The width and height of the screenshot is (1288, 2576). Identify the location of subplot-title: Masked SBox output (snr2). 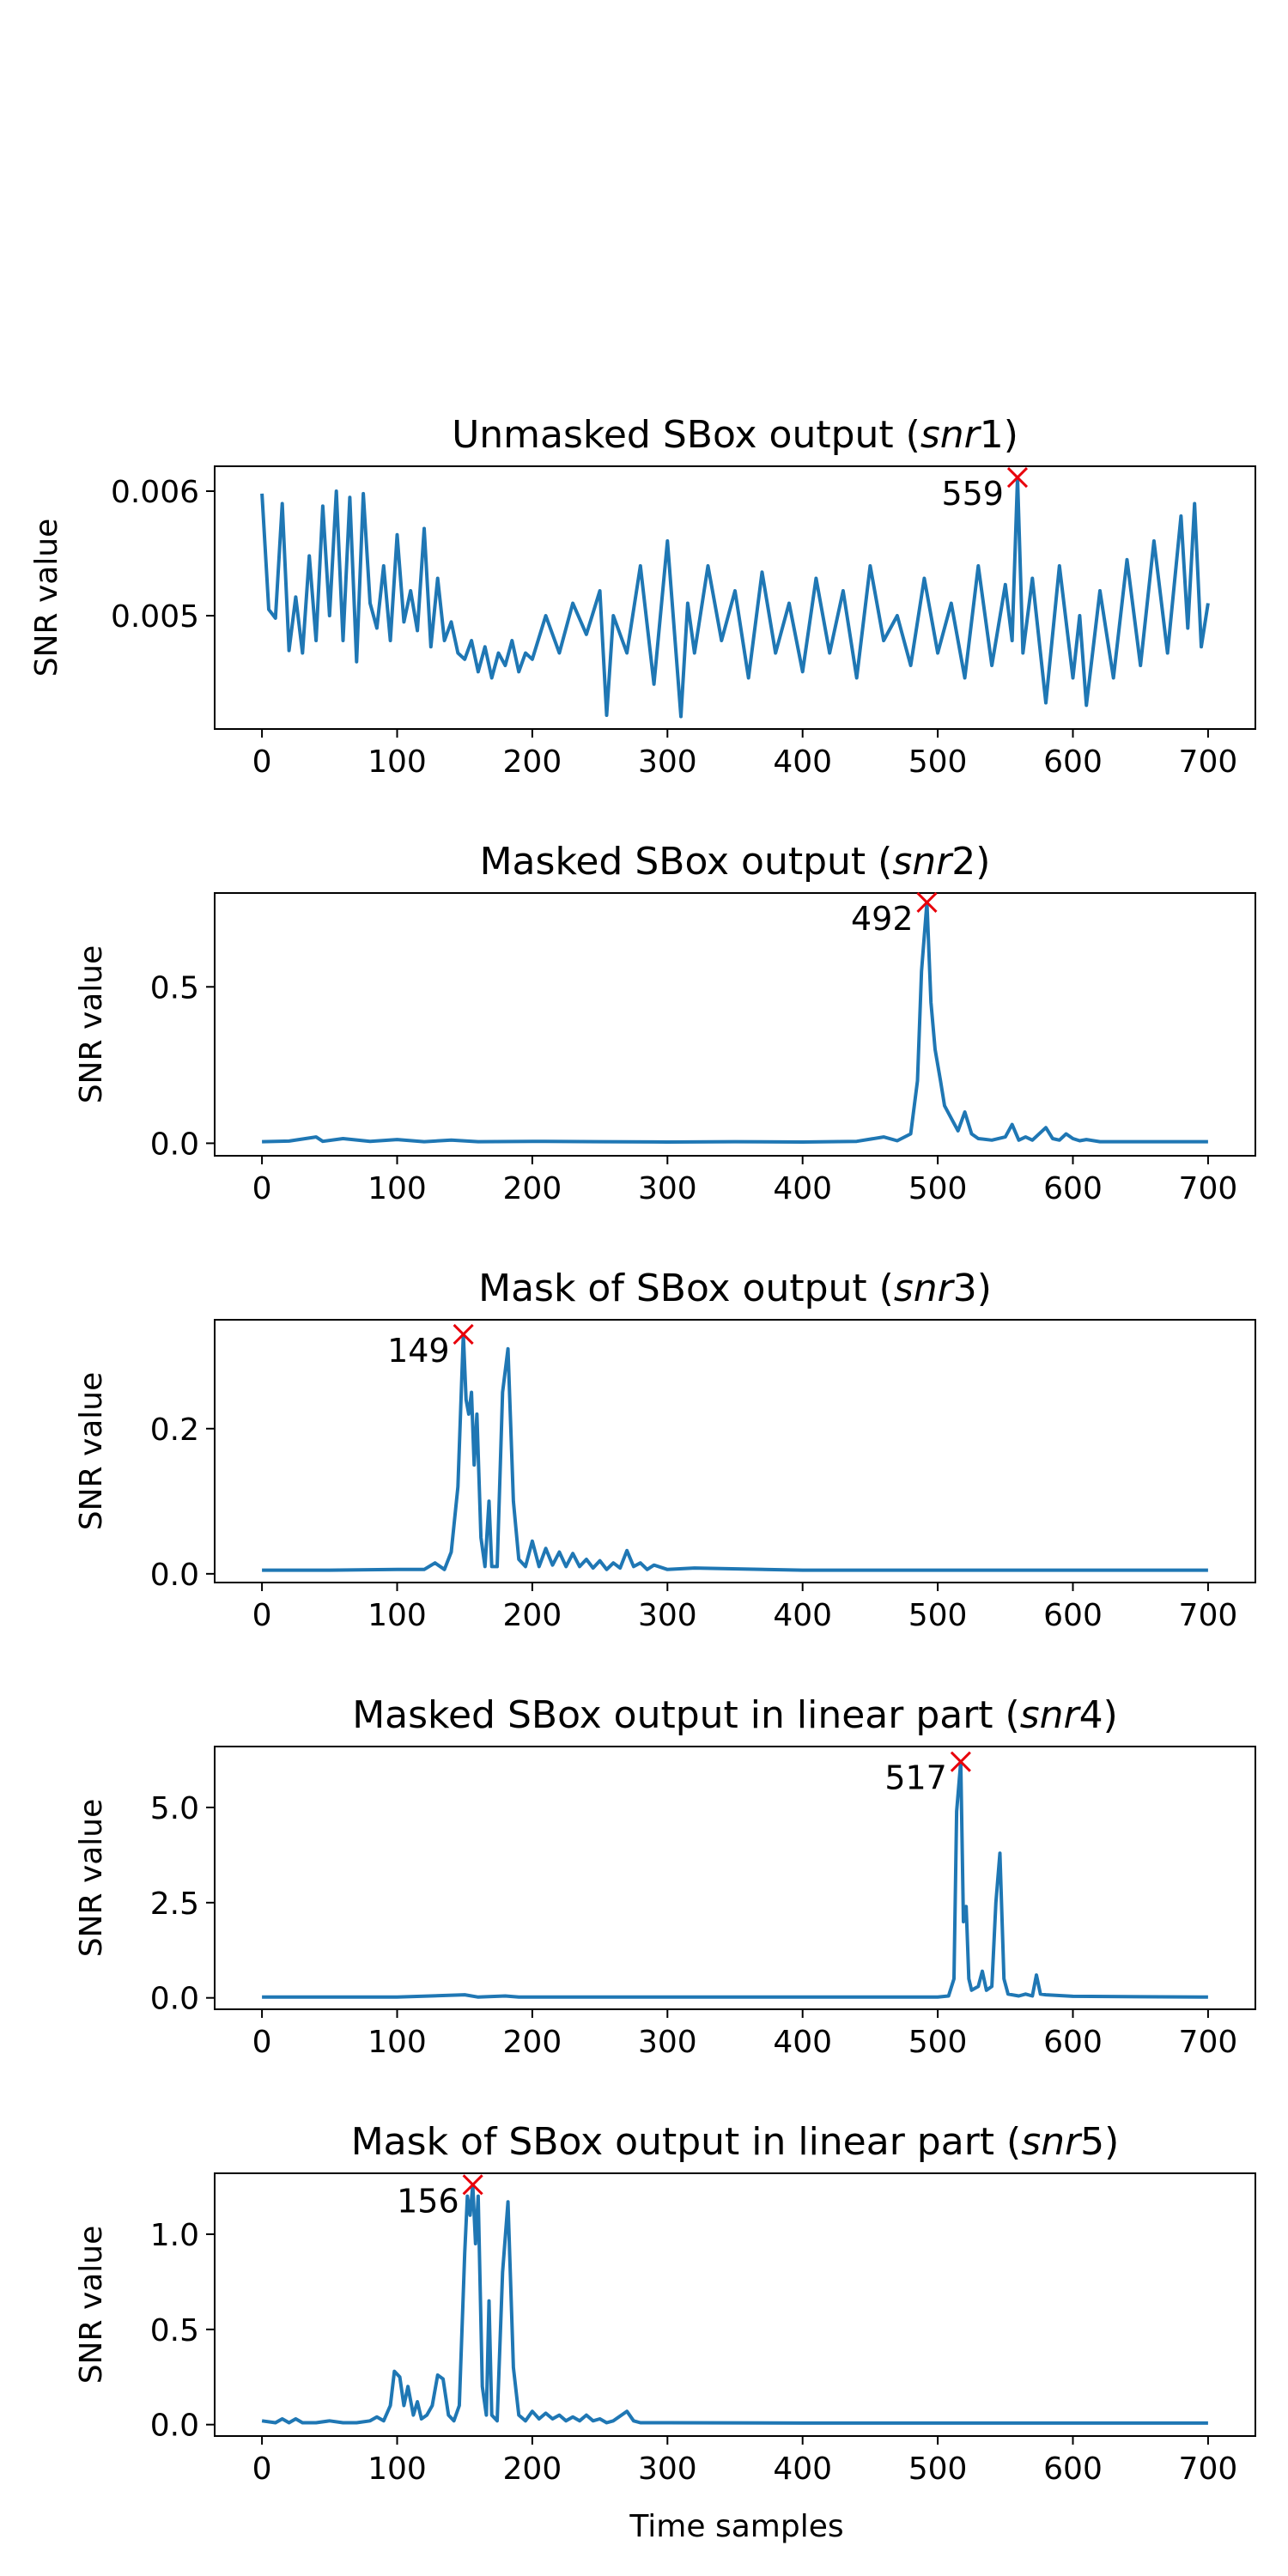
(735, 862).